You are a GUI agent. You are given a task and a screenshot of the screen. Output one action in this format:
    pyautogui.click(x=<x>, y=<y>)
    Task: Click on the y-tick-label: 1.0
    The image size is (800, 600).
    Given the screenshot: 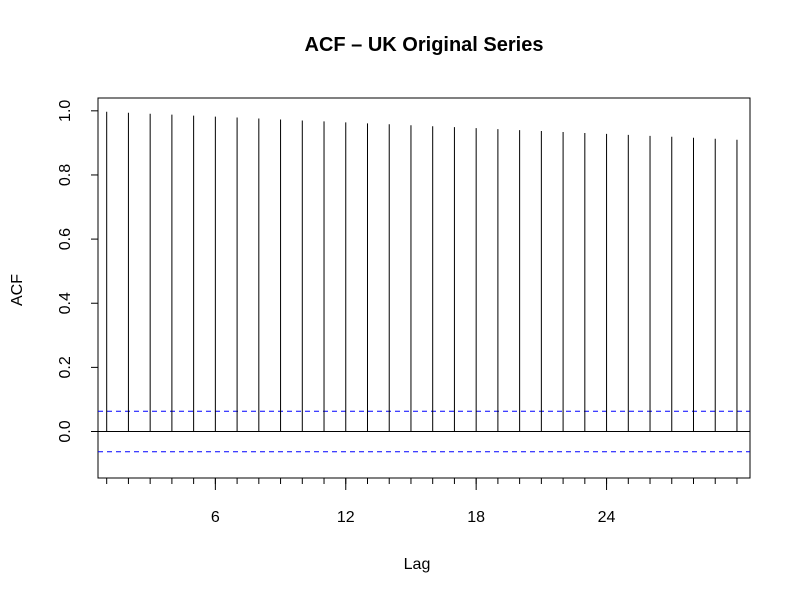 What is the action you would take?
    pyautogui.click(x=65, y=111)
    